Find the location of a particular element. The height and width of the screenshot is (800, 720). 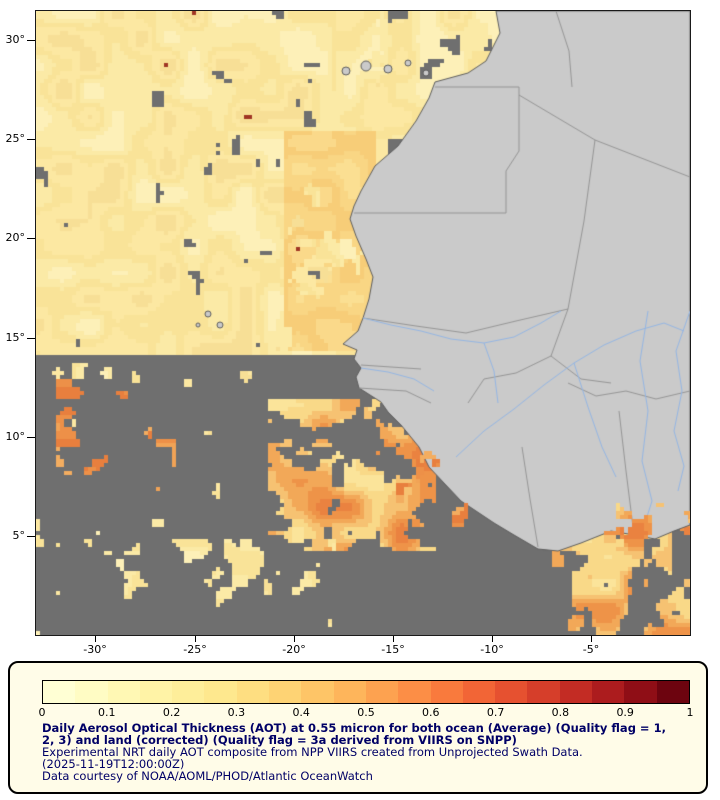

colorbar-tick-label: 0.9 is located at coordinates (625, 712).